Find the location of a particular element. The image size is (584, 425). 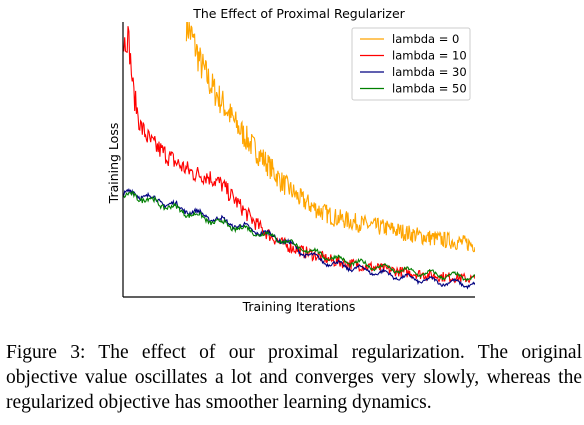

legend-label-3: lambda = 50 is located at coordinates (429, 89).